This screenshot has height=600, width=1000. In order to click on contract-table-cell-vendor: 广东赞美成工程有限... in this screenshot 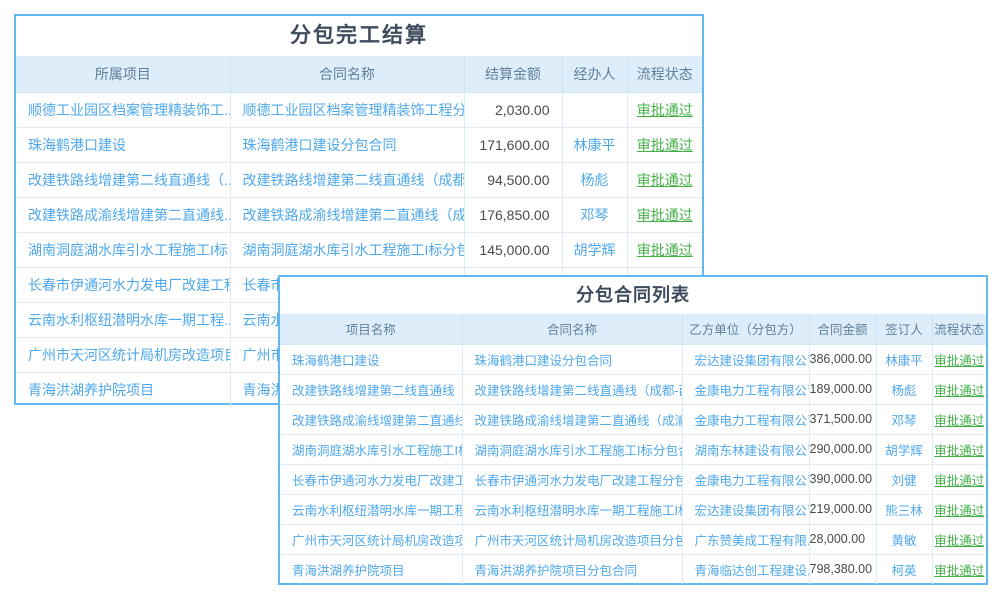, I will do `click(746, 539)`.